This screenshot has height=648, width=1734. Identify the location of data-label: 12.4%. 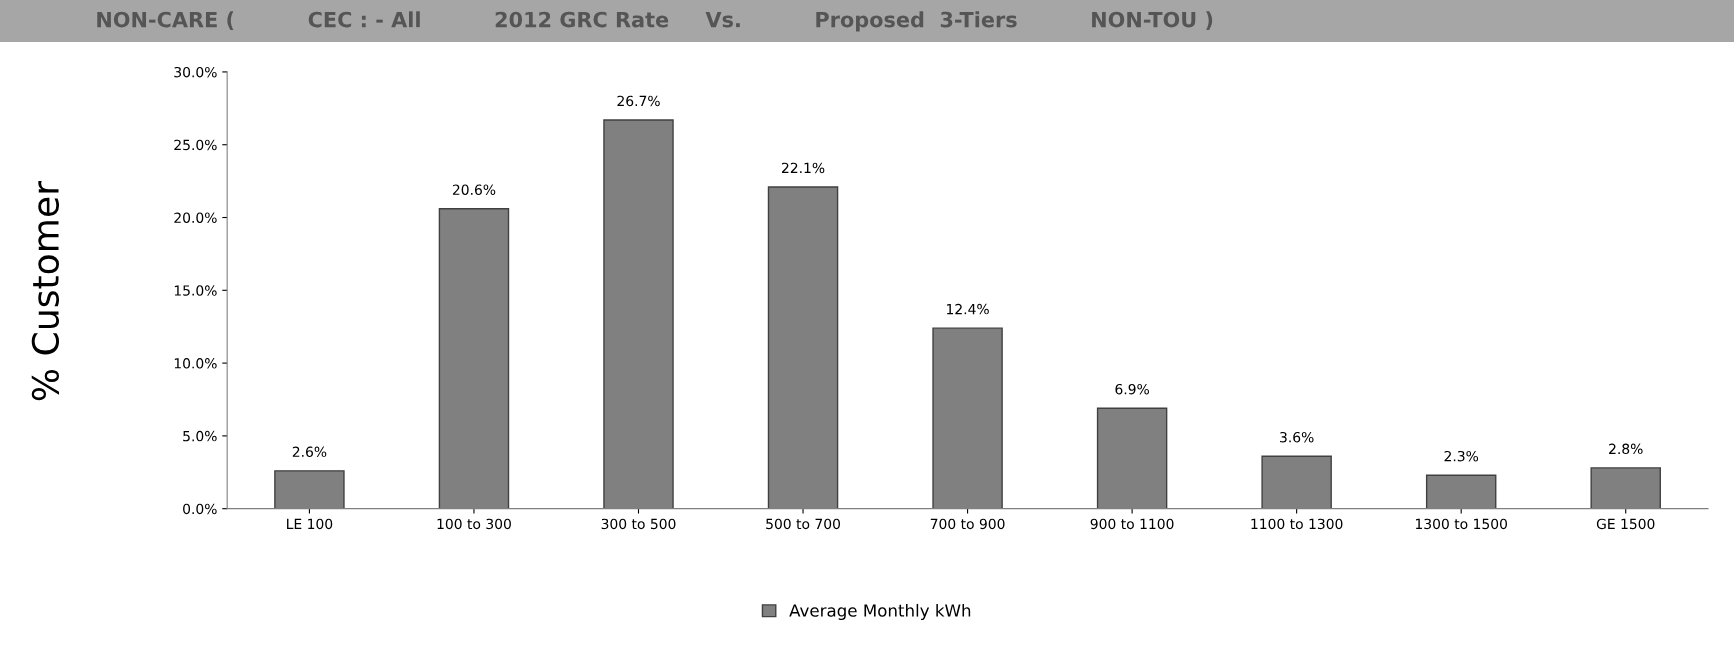
(968, 309).